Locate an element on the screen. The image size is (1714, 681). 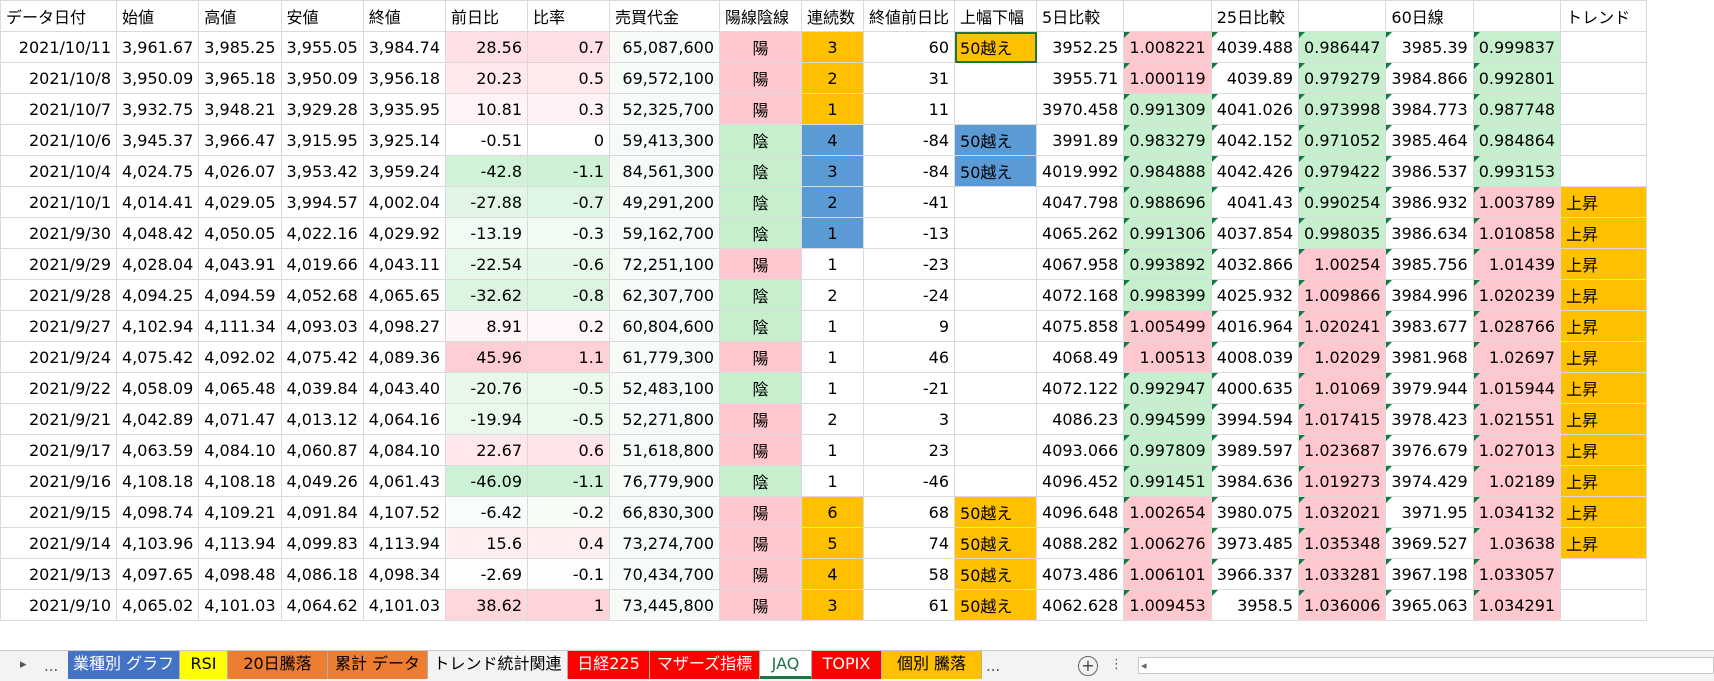
cell-ratio: 0.4 is located at coordinates (568, 543).